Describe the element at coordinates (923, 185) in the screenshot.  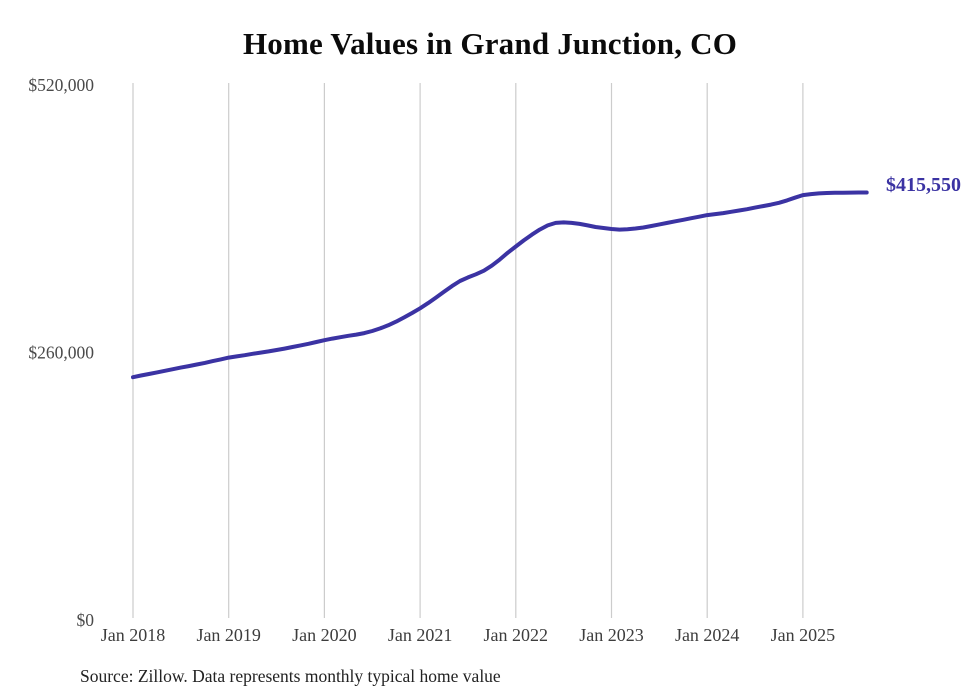
I see `latest-value-label: $415,550` at that location.